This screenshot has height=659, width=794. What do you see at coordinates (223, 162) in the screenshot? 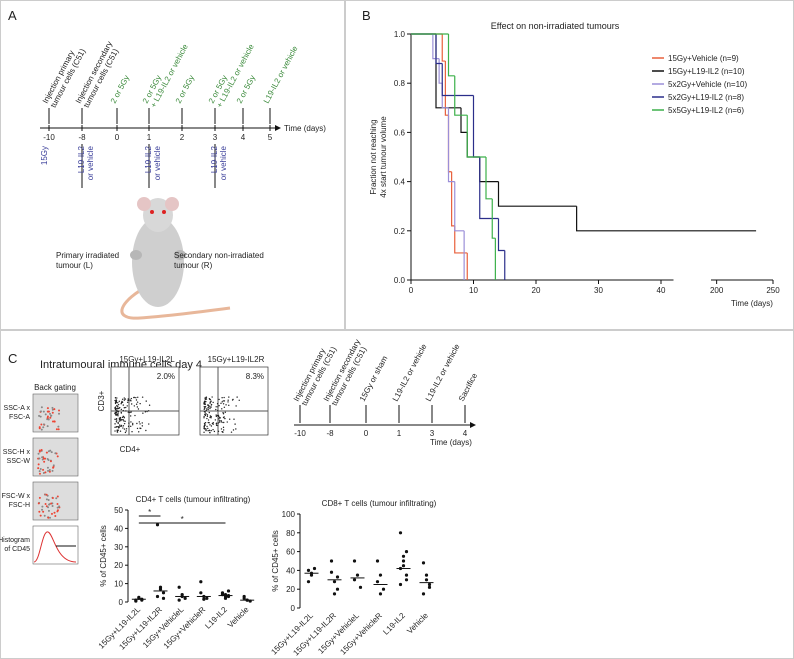
I see `event-label: or vehicle` at bounding box center [223, 162].